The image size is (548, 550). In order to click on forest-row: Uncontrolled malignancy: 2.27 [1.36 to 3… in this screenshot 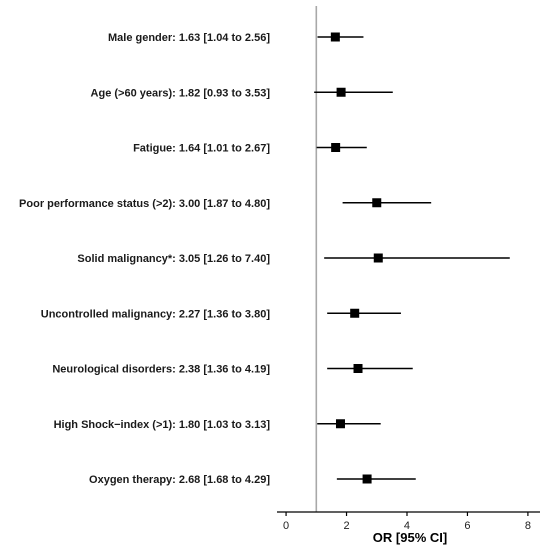, I will do `click(221, 314)`.